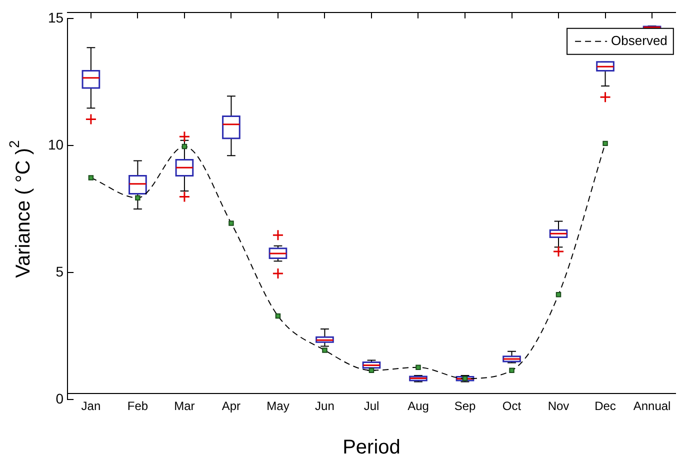 The width and height of the screenshot is (683, 460). I want to click on x-tick-label: Apr, so click(231, 406).